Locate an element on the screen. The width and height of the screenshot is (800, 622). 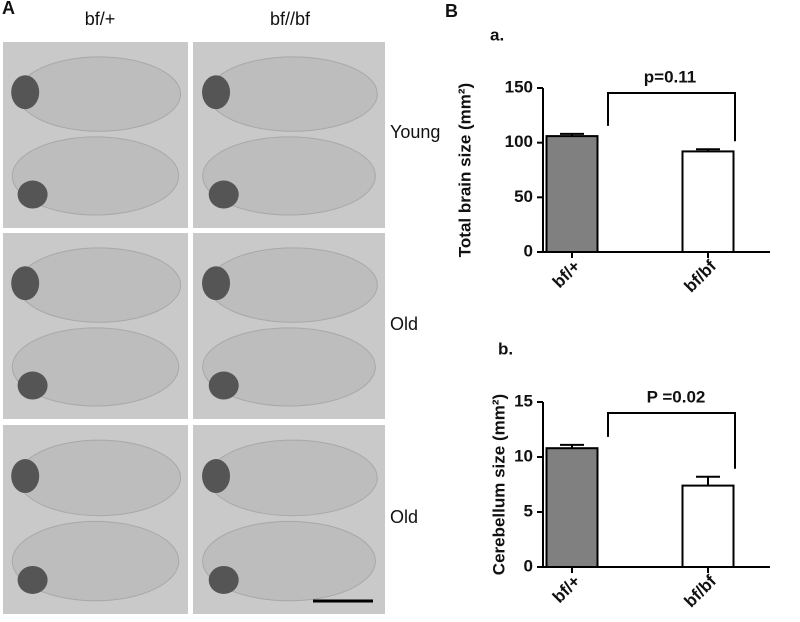
y-tick-label: 50 is located at coordinates (523, 196).